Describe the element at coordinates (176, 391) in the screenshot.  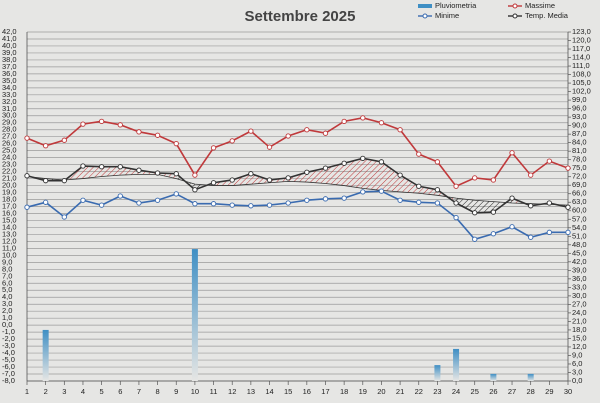
I see `x-tick-label: 9` at that location.